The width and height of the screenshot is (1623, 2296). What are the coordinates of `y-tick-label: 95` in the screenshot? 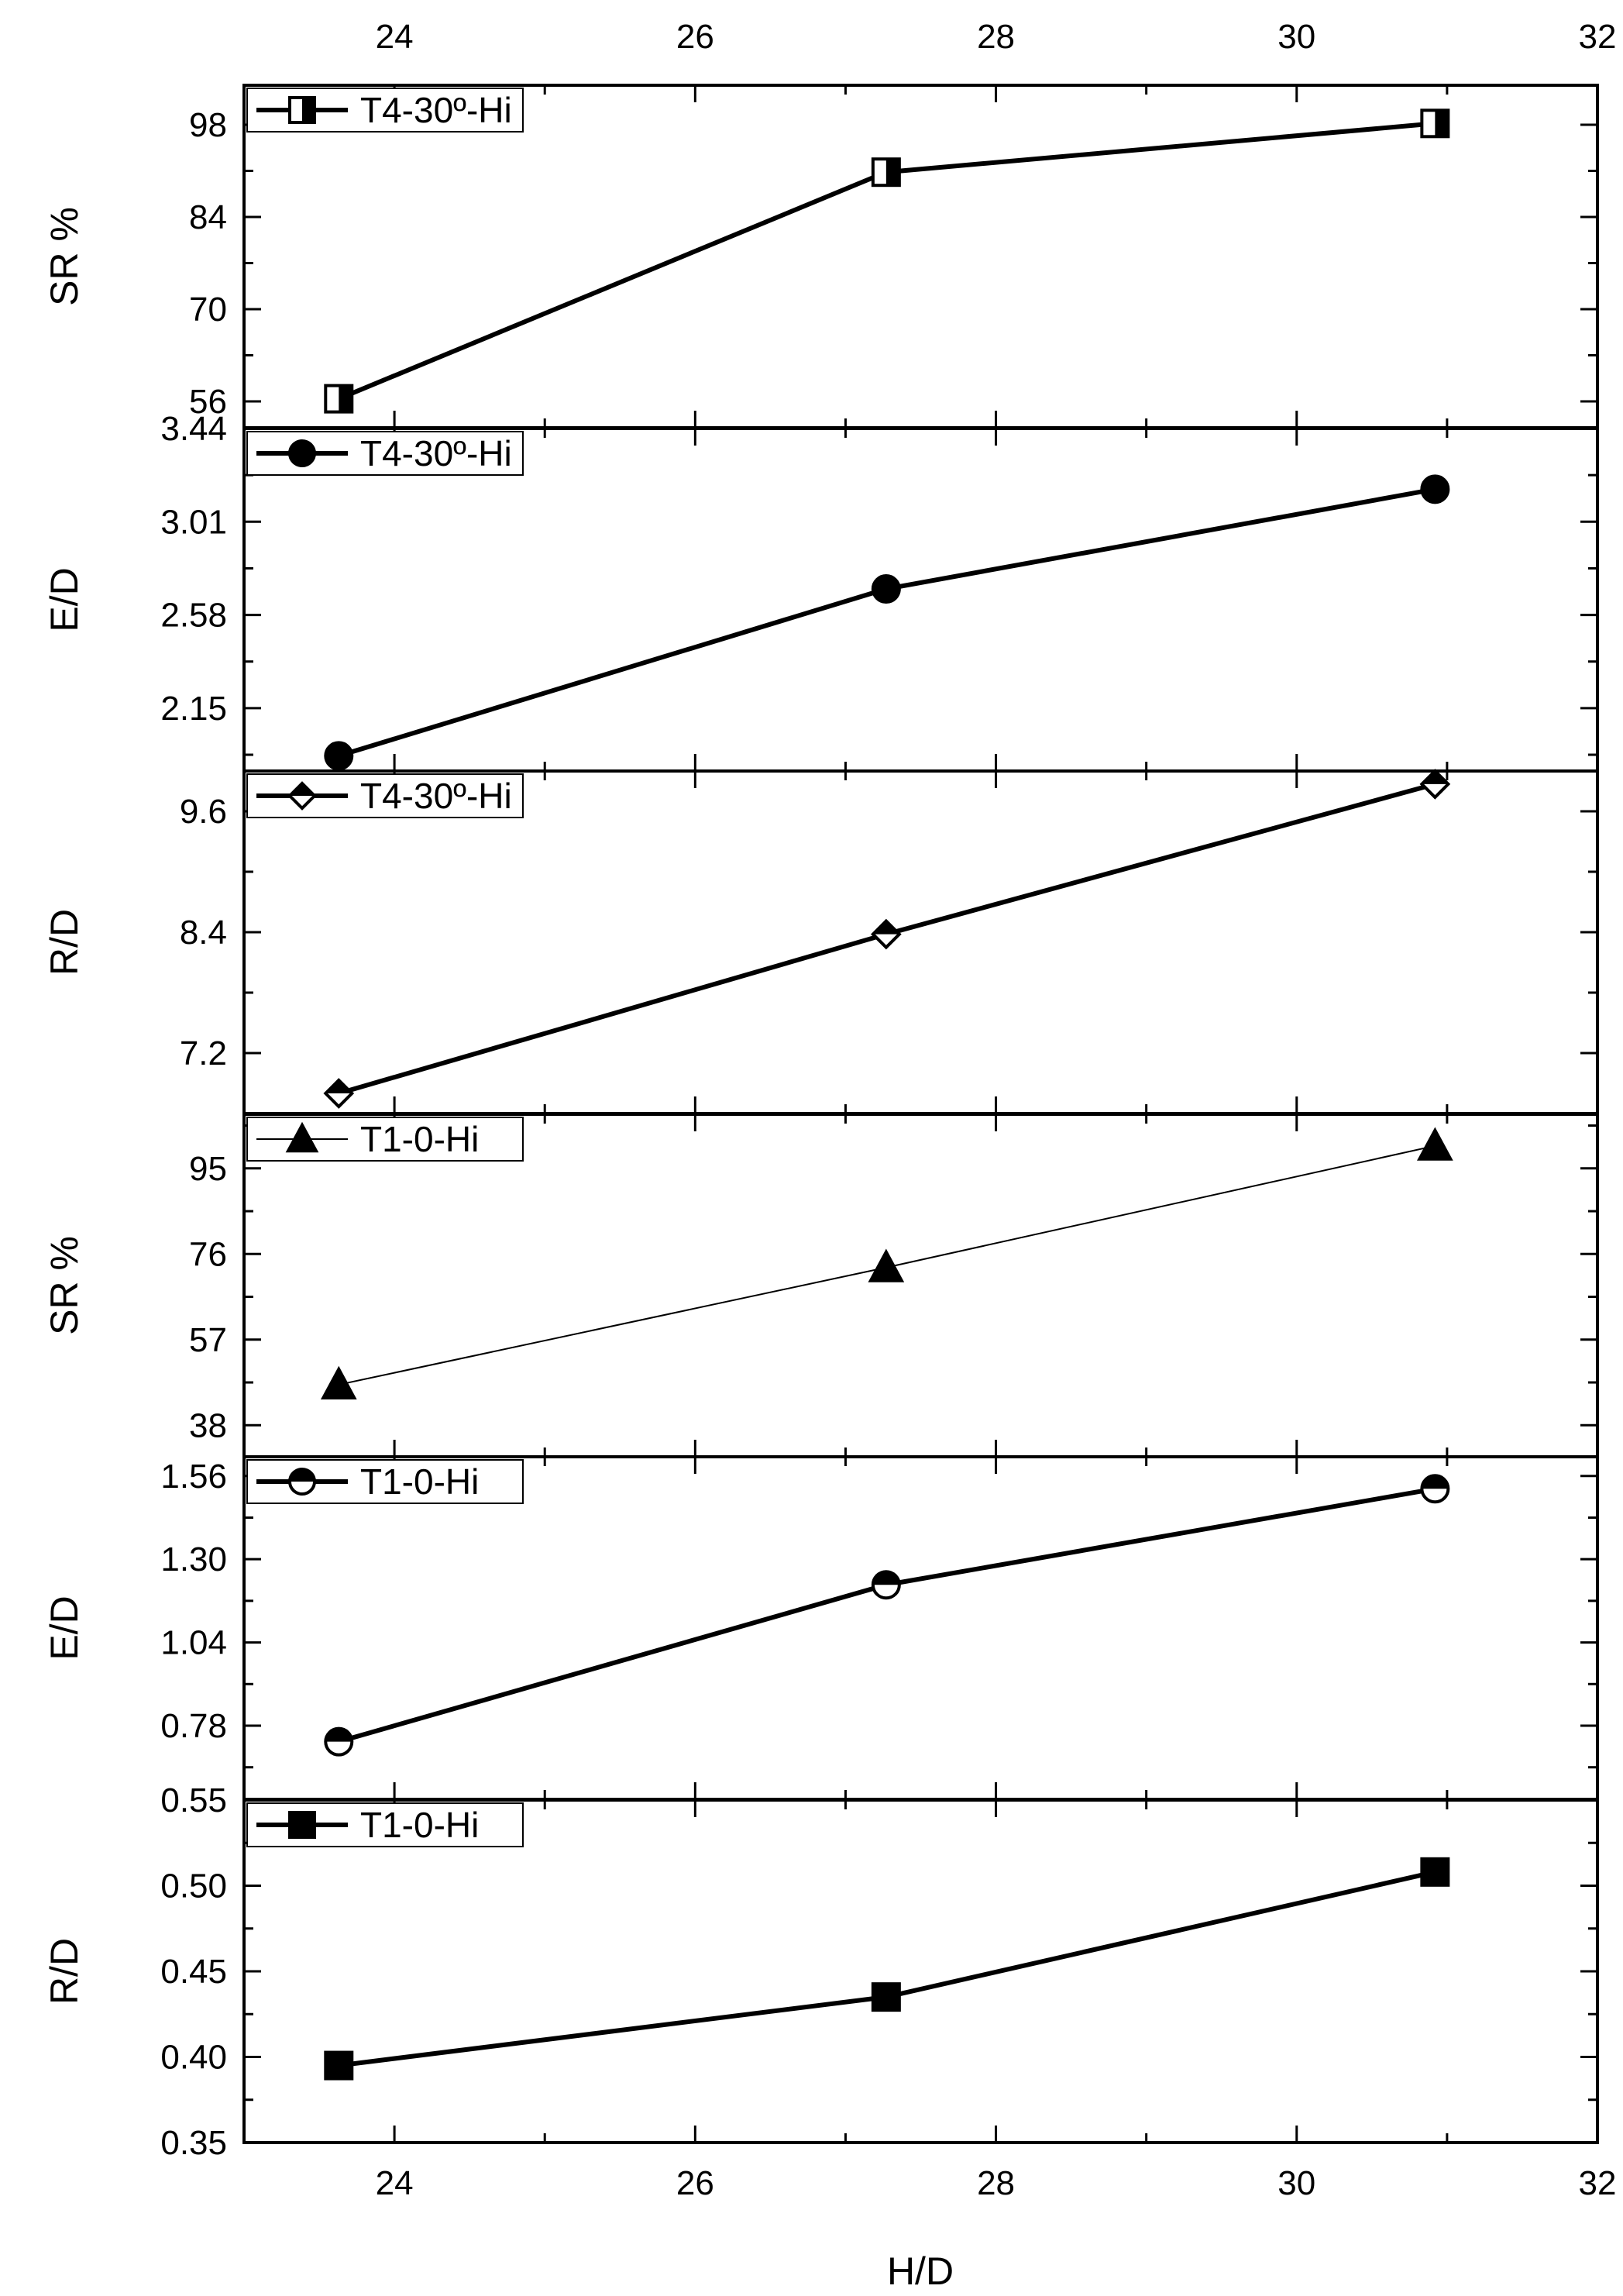 It's located at (208, 1169).